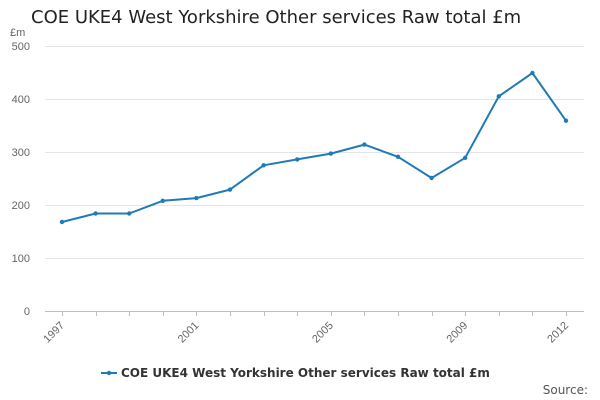 The height and width of the screenshot is (400, 600). I want to click on y-tick-label: 100, so click(21, 259).